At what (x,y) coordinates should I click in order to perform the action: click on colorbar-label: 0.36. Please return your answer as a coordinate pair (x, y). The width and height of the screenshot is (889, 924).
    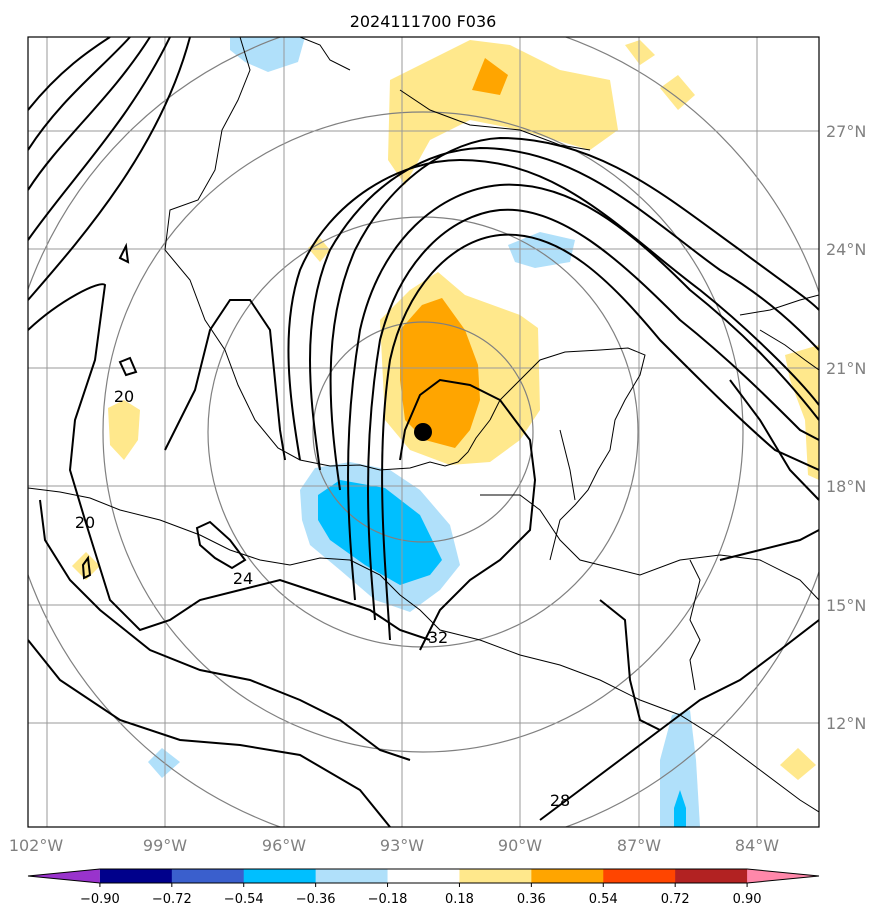
    Looking at the image, I should click on (531, 899).